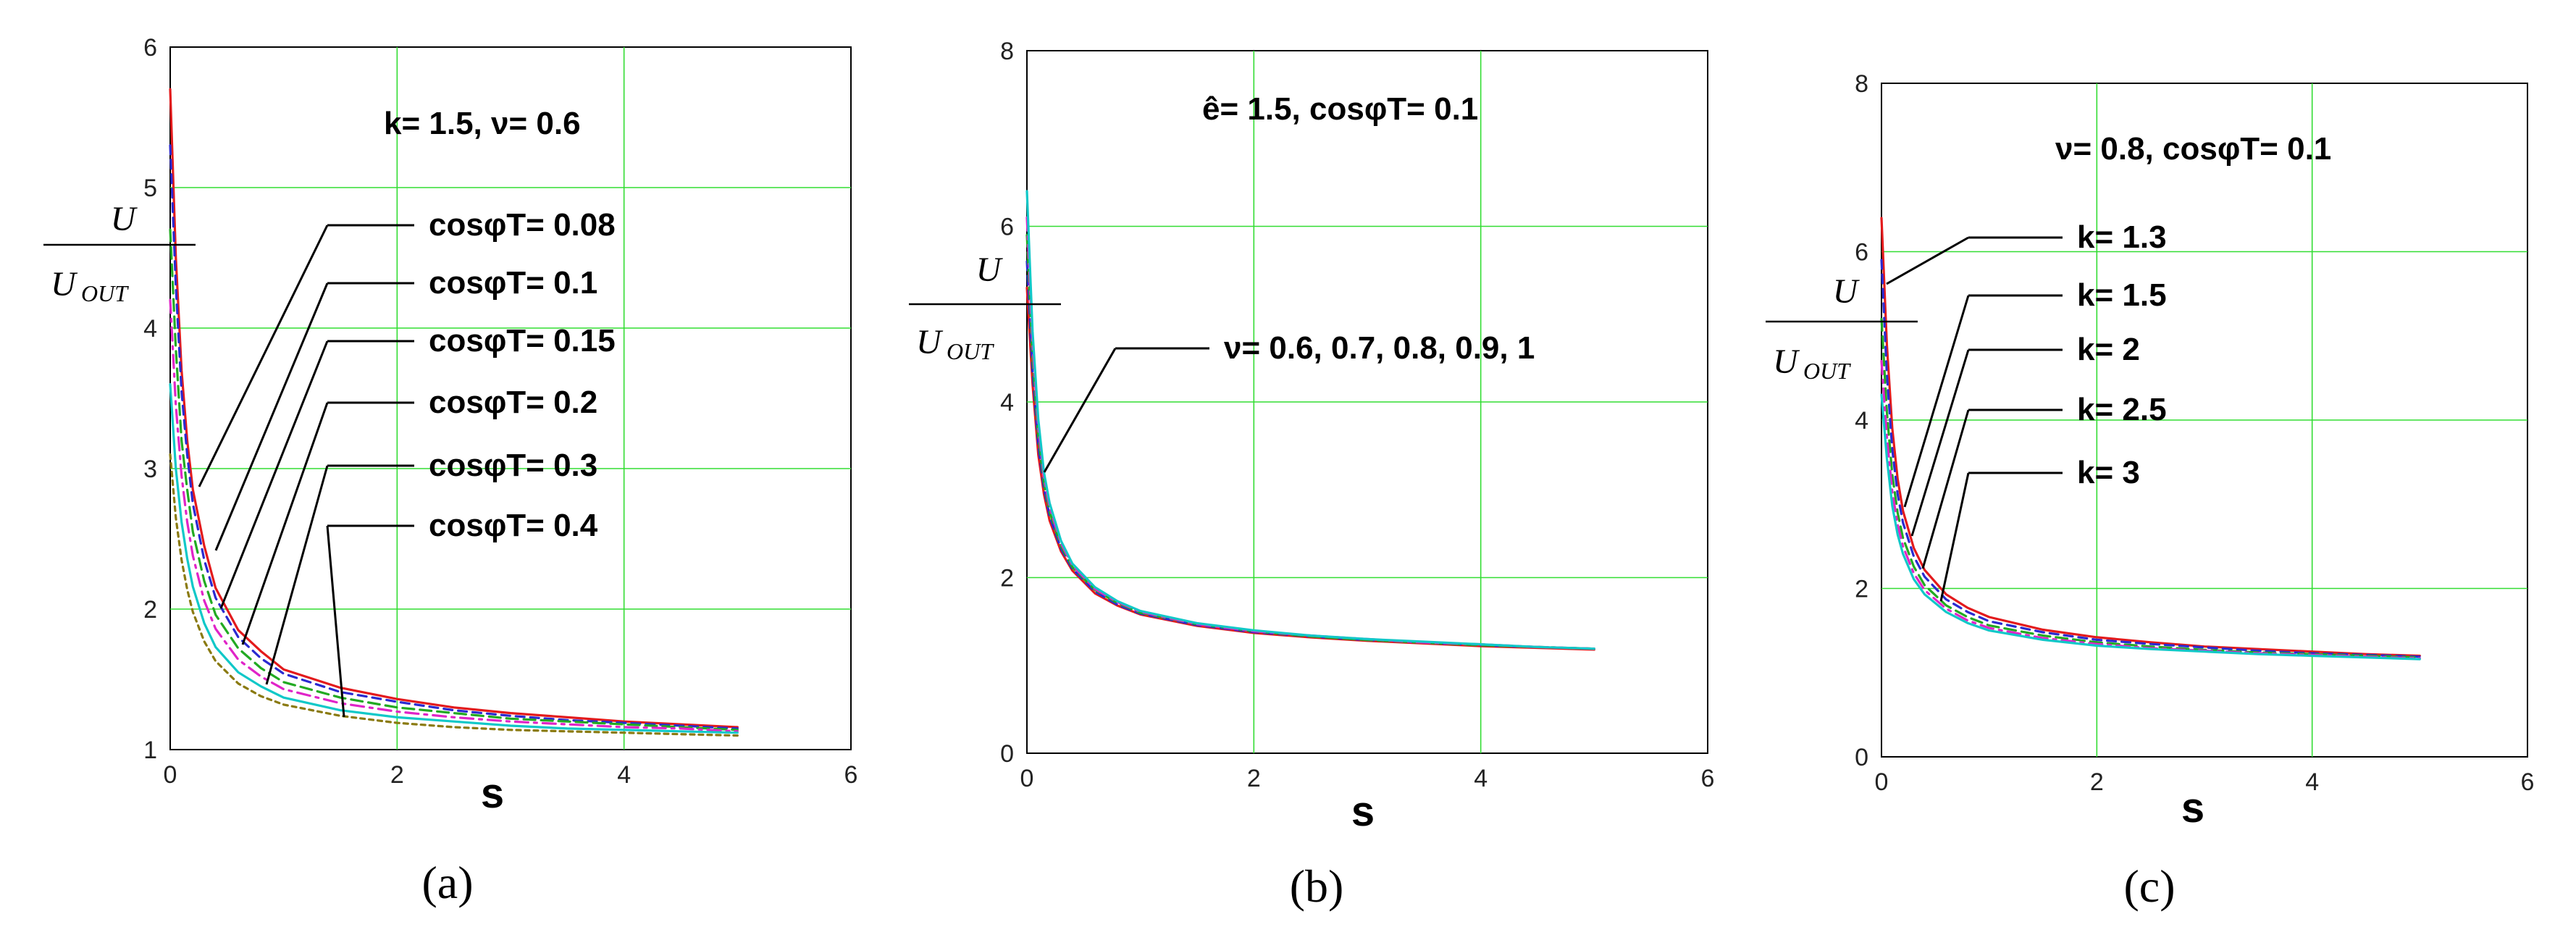 This screenshot has width=2576, height=935. Describe the element at coordinates (2122, 237) in the screenshot. I see `series-callout-label: k= 1.3` at that location.